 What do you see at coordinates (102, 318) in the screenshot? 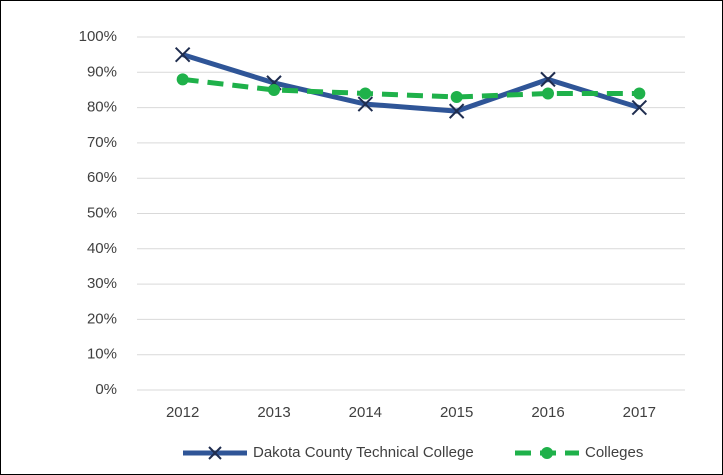
I see `y-tick-label: 20%` at bounding box center [102, 318].